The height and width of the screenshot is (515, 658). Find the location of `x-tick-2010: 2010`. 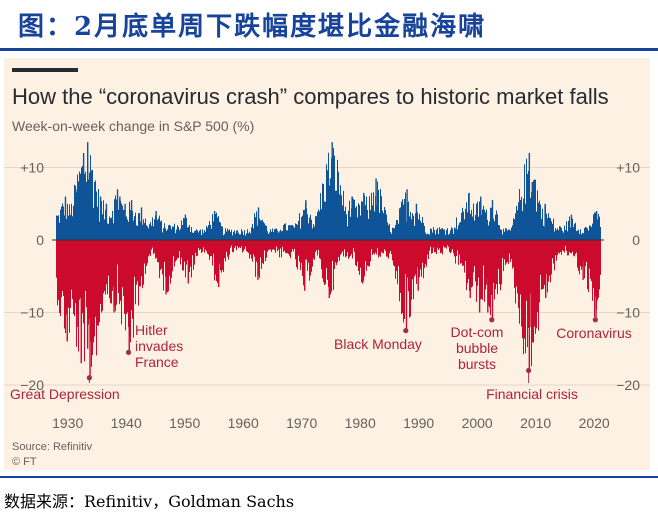

x-tick-2010: 2010 is located at coordinates (535, 423).